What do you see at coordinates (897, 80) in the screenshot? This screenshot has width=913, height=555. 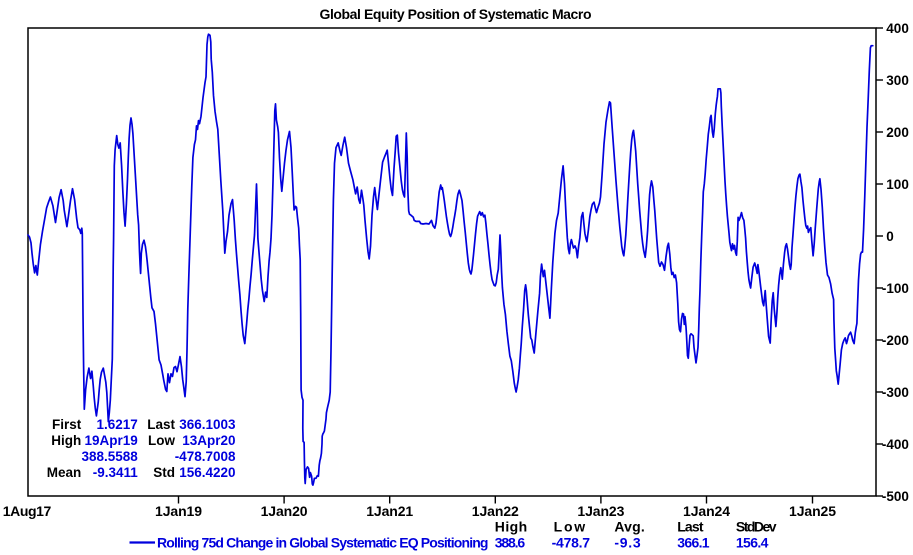 I see `svg-text: 300` at bounding box center [897, 80].